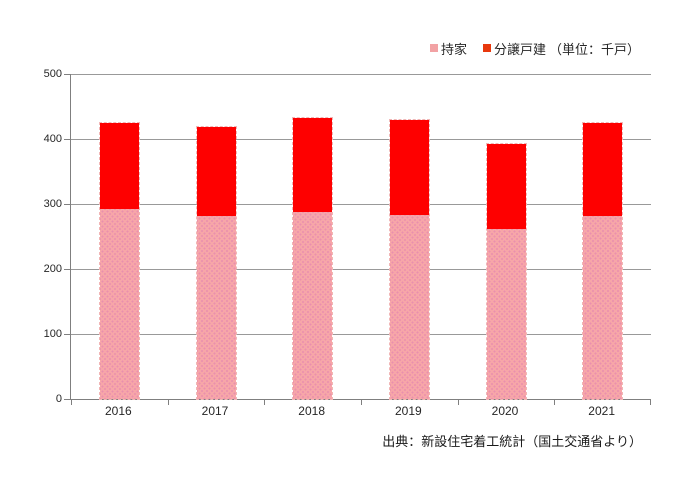 The image size is (680, 478). What do you see at coordinates (505, 411) in the screenshot?
I see `x-axis-label: 2020` at bounding box center [505, 411].